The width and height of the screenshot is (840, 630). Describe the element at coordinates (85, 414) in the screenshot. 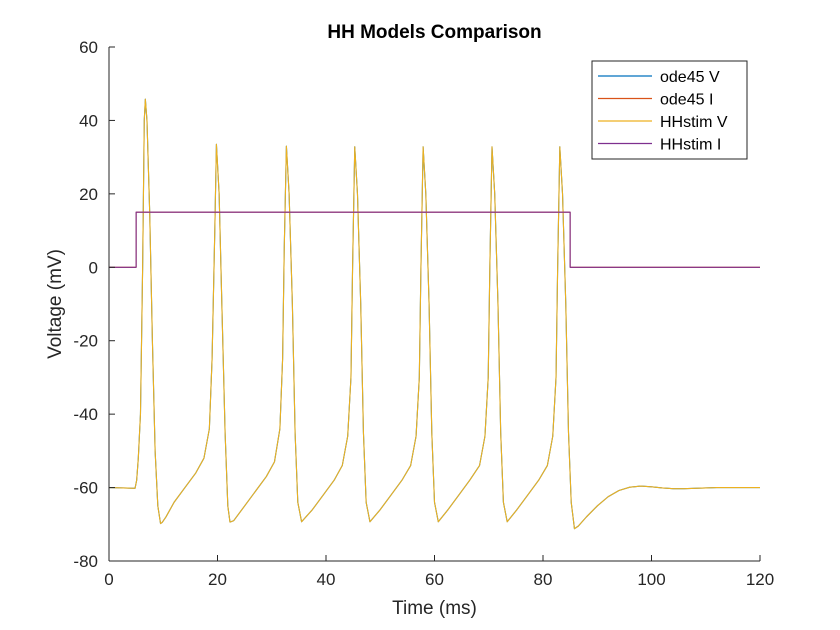

I see `y-tick-label-2: -40` at that location.